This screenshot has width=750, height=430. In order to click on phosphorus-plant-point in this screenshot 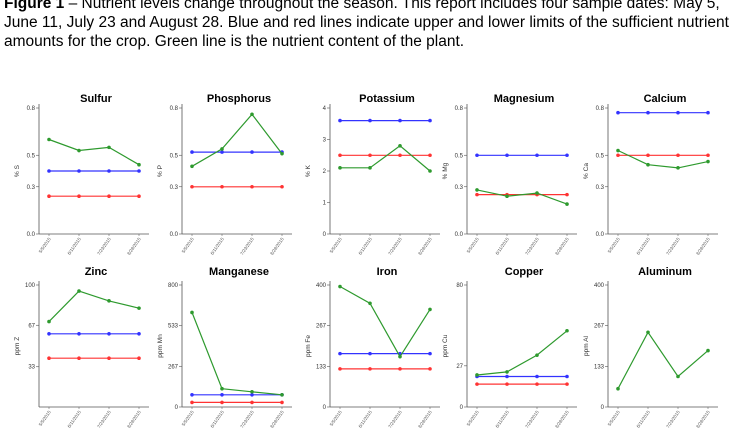, I will do `click(282, 153)`.